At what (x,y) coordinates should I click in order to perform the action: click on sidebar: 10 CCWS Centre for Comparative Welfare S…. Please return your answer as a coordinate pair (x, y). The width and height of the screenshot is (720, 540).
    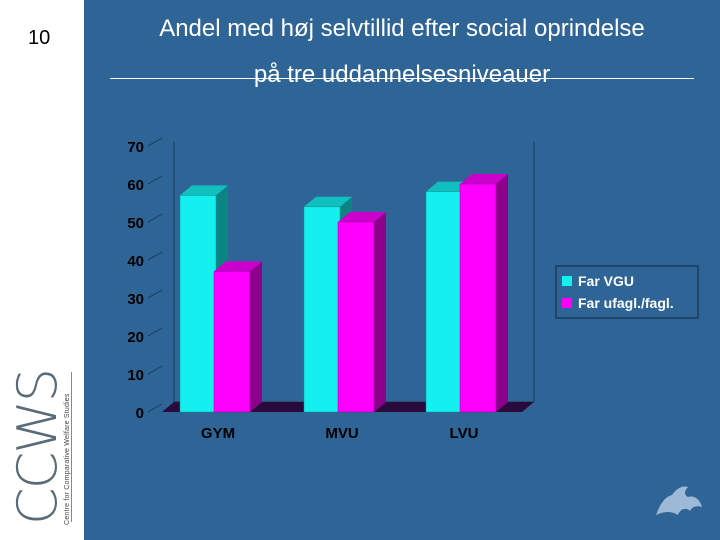
    Looking at the image, I should click on (42, 270).